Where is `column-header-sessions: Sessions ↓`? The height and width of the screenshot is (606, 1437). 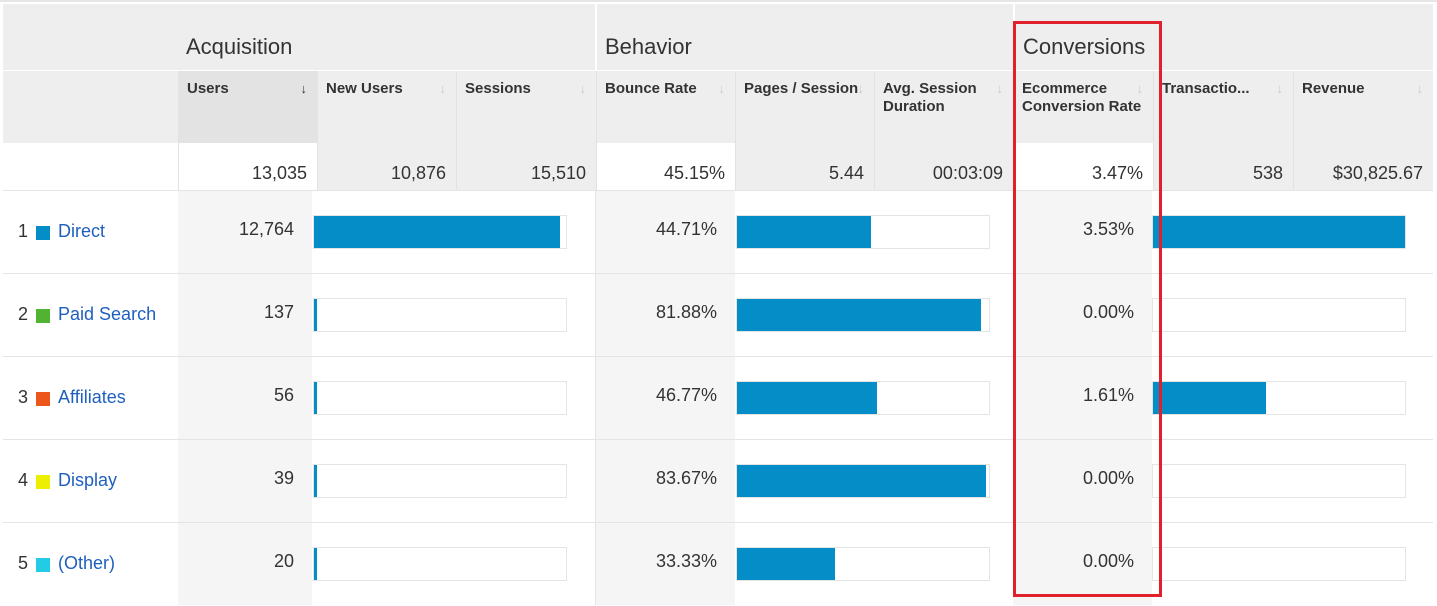 column-header-sessions: Sessions ↓ is located at coordinates (526, 107).